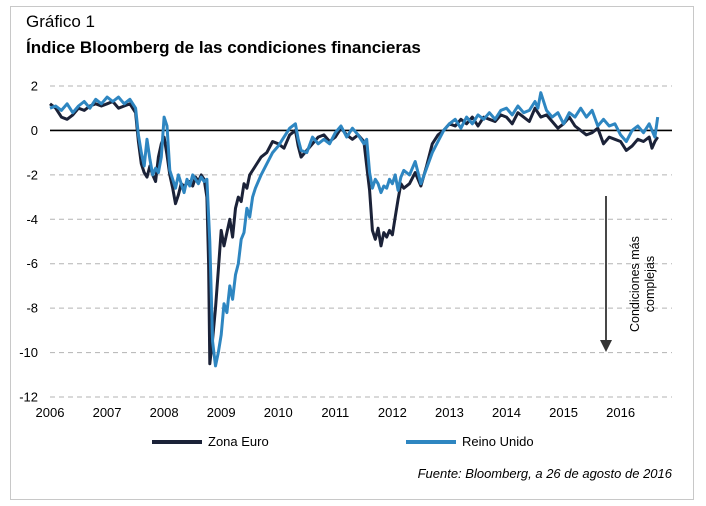  What do you see at coordinates (650, 284) in the screenshot?
I see `annotation-line-2: complejas` at bounding box center [650, 284].